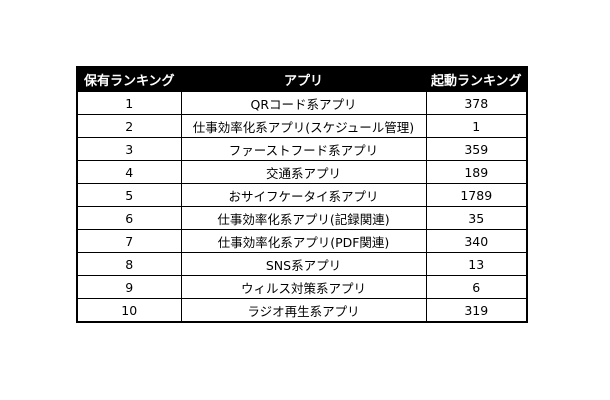 The width and height of the screenshot is (610, 400). I want to click on app-cell: SNS系アプリ, so click(303, 264).